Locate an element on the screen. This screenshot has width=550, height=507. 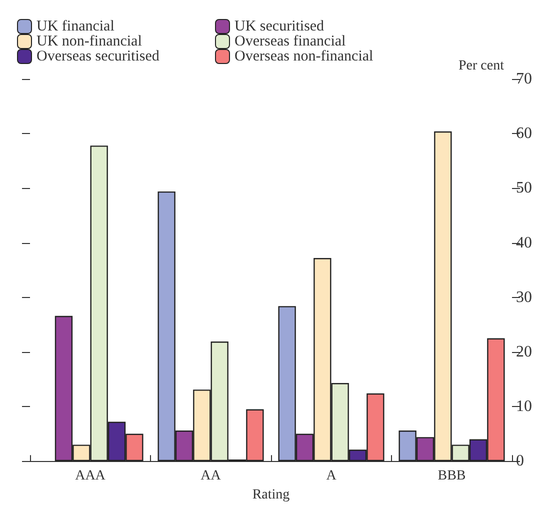
y-tick-label: 50 is located at coordinates (524, 188).